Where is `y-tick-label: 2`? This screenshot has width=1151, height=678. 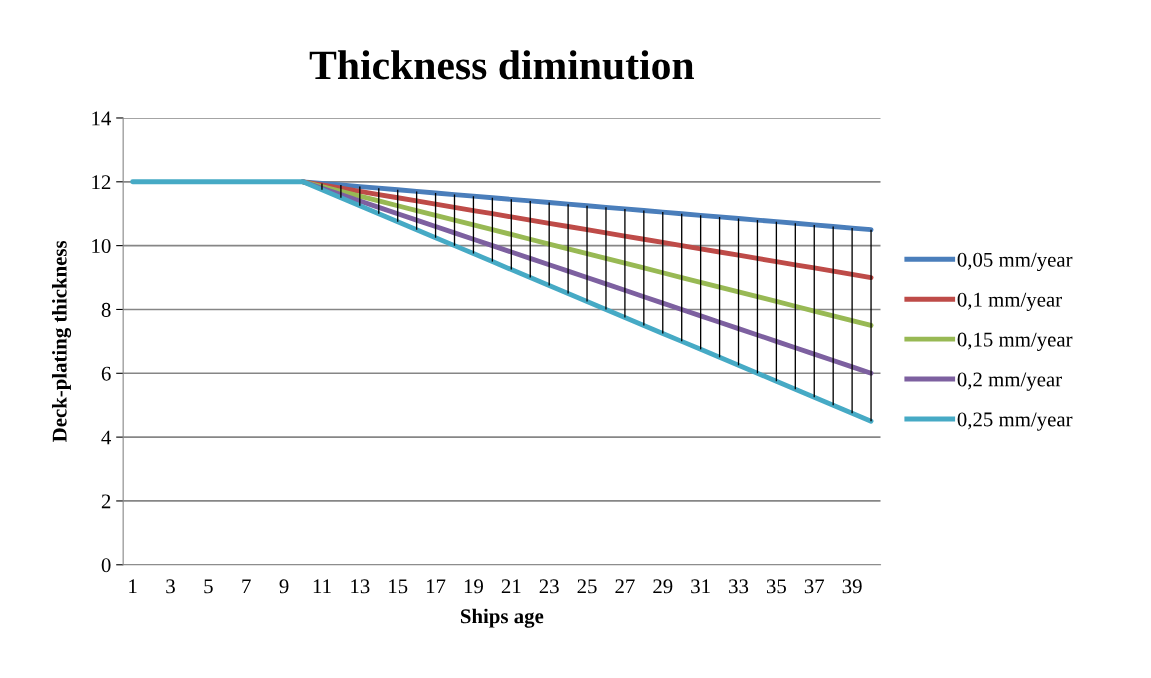 y-tick-label: 2 is located at coordinates (106, 501).